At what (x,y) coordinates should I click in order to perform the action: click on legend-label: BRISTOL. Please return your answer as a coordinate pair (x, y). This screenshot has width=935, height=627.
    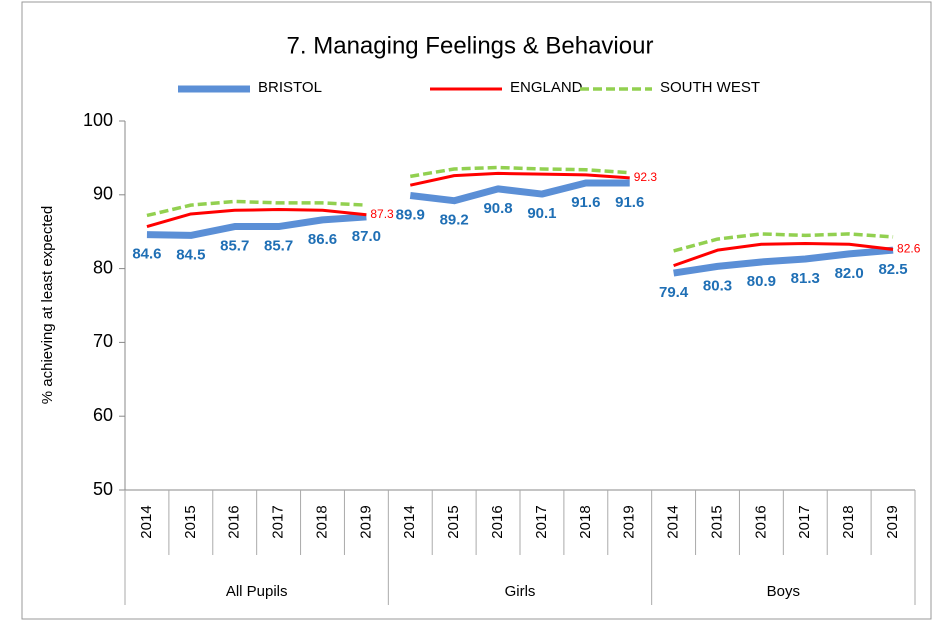
    Looking at the image, I should click on (290, 87).